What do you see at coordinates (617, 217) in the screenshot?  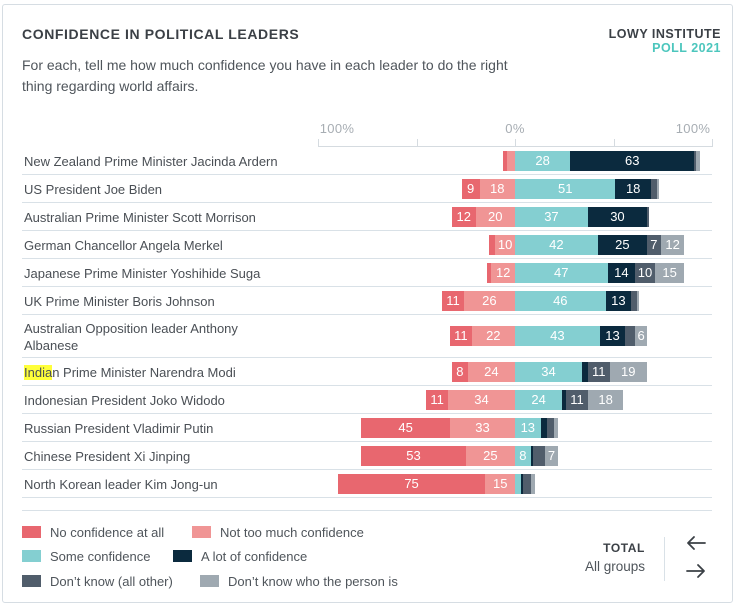 I see `bar-segment-a-lot: 30` at bounding box center [617, 217].